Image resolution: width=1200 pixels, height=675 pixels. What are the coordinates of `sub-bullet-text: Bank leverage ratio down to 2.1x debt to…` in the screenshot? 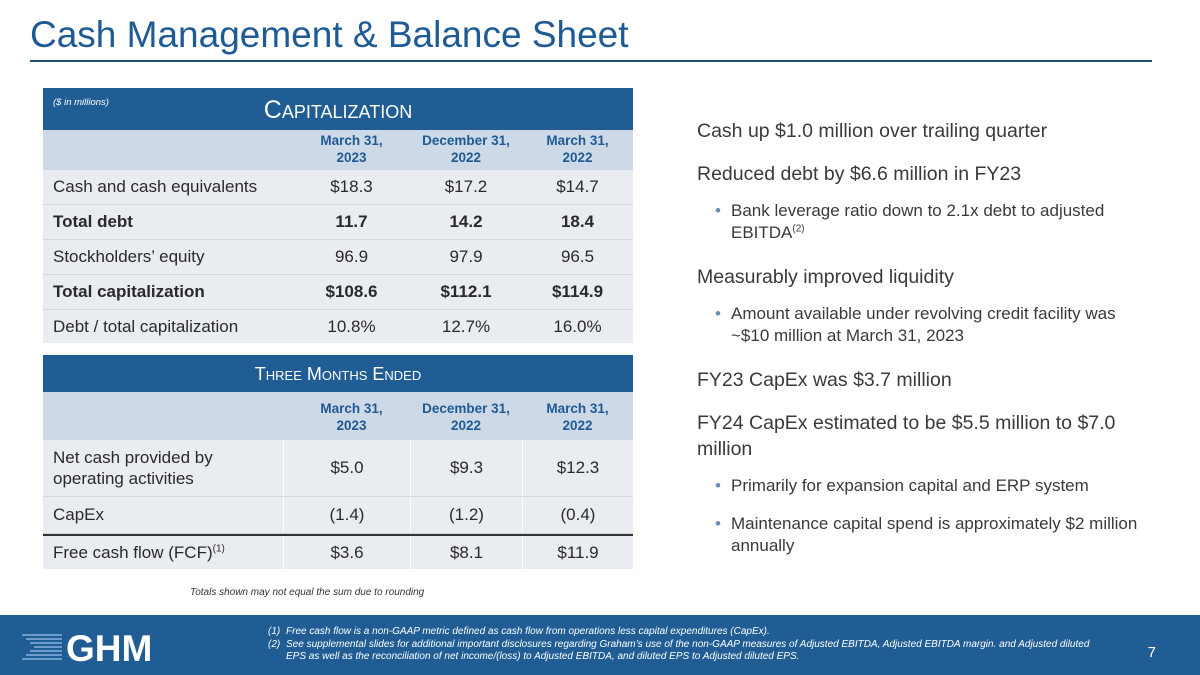 It's located at (918, 221).